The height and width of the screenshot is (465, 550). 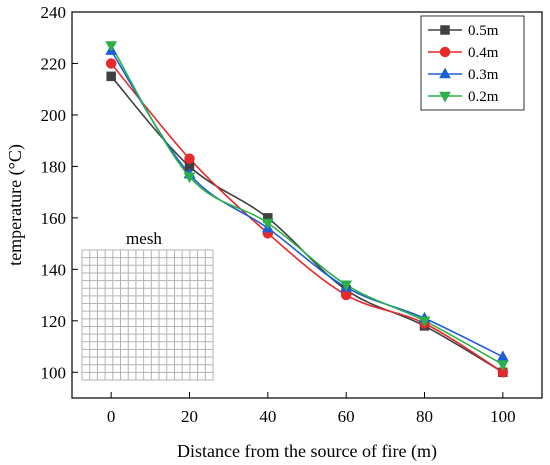 What do you see at coordinates (54, 12) in the screenshot?
I see `y-tick-label: 240` at bounding box center [54, 12].